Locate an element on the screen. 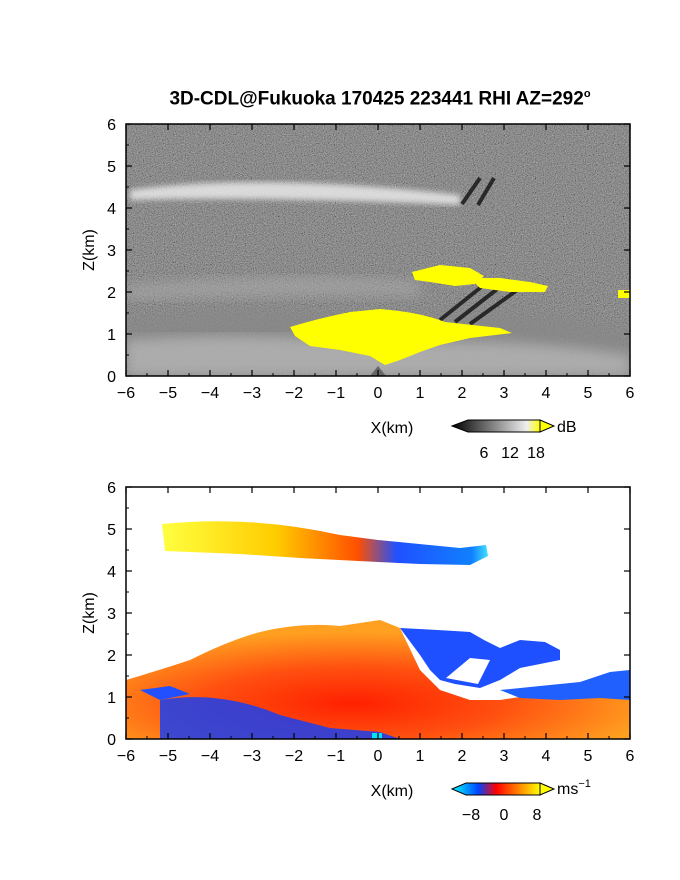 This screenshot has height=880, width=680. backscatter-xtick-label: −6 is located at coordinates (126, 393).